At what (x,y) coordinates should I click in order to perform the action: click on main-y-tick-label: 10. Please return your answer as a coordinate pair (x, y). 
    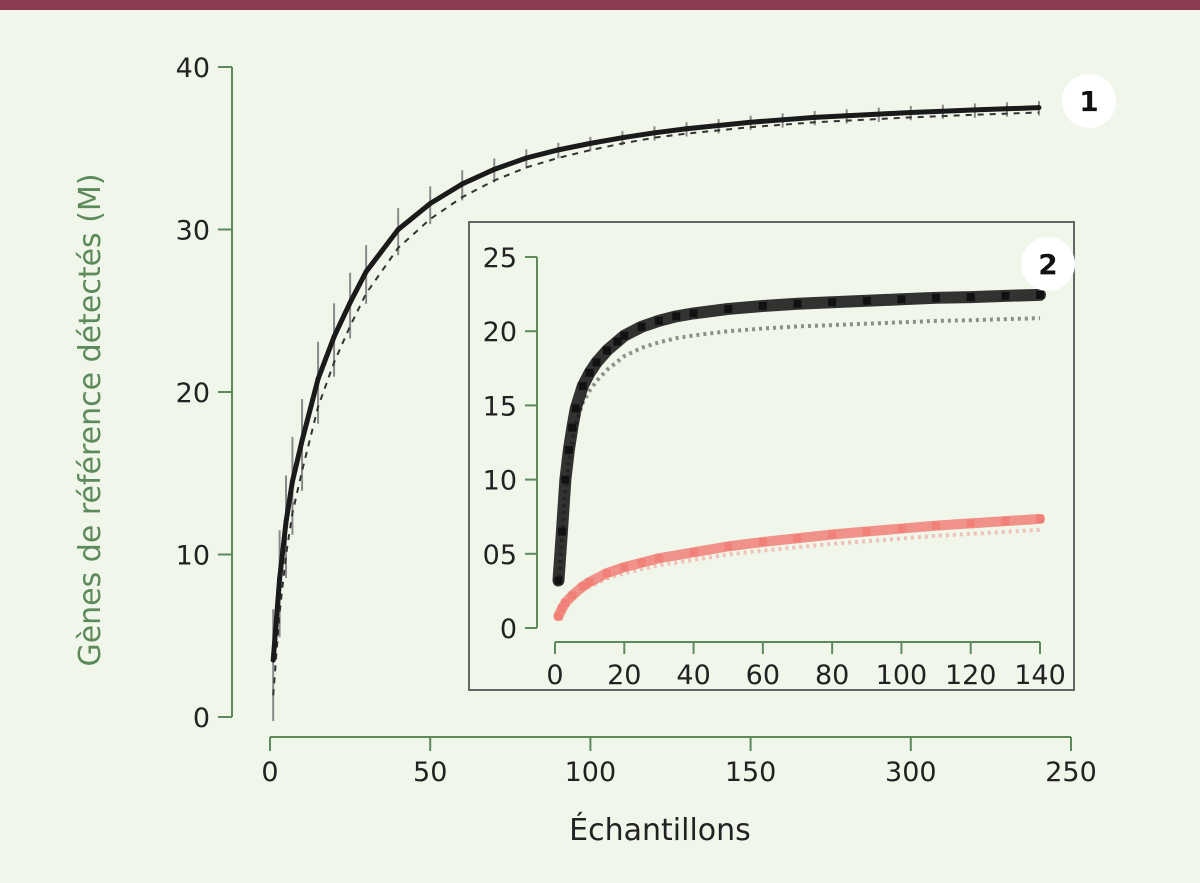
    Looking at the image, I should click on (193, 556).